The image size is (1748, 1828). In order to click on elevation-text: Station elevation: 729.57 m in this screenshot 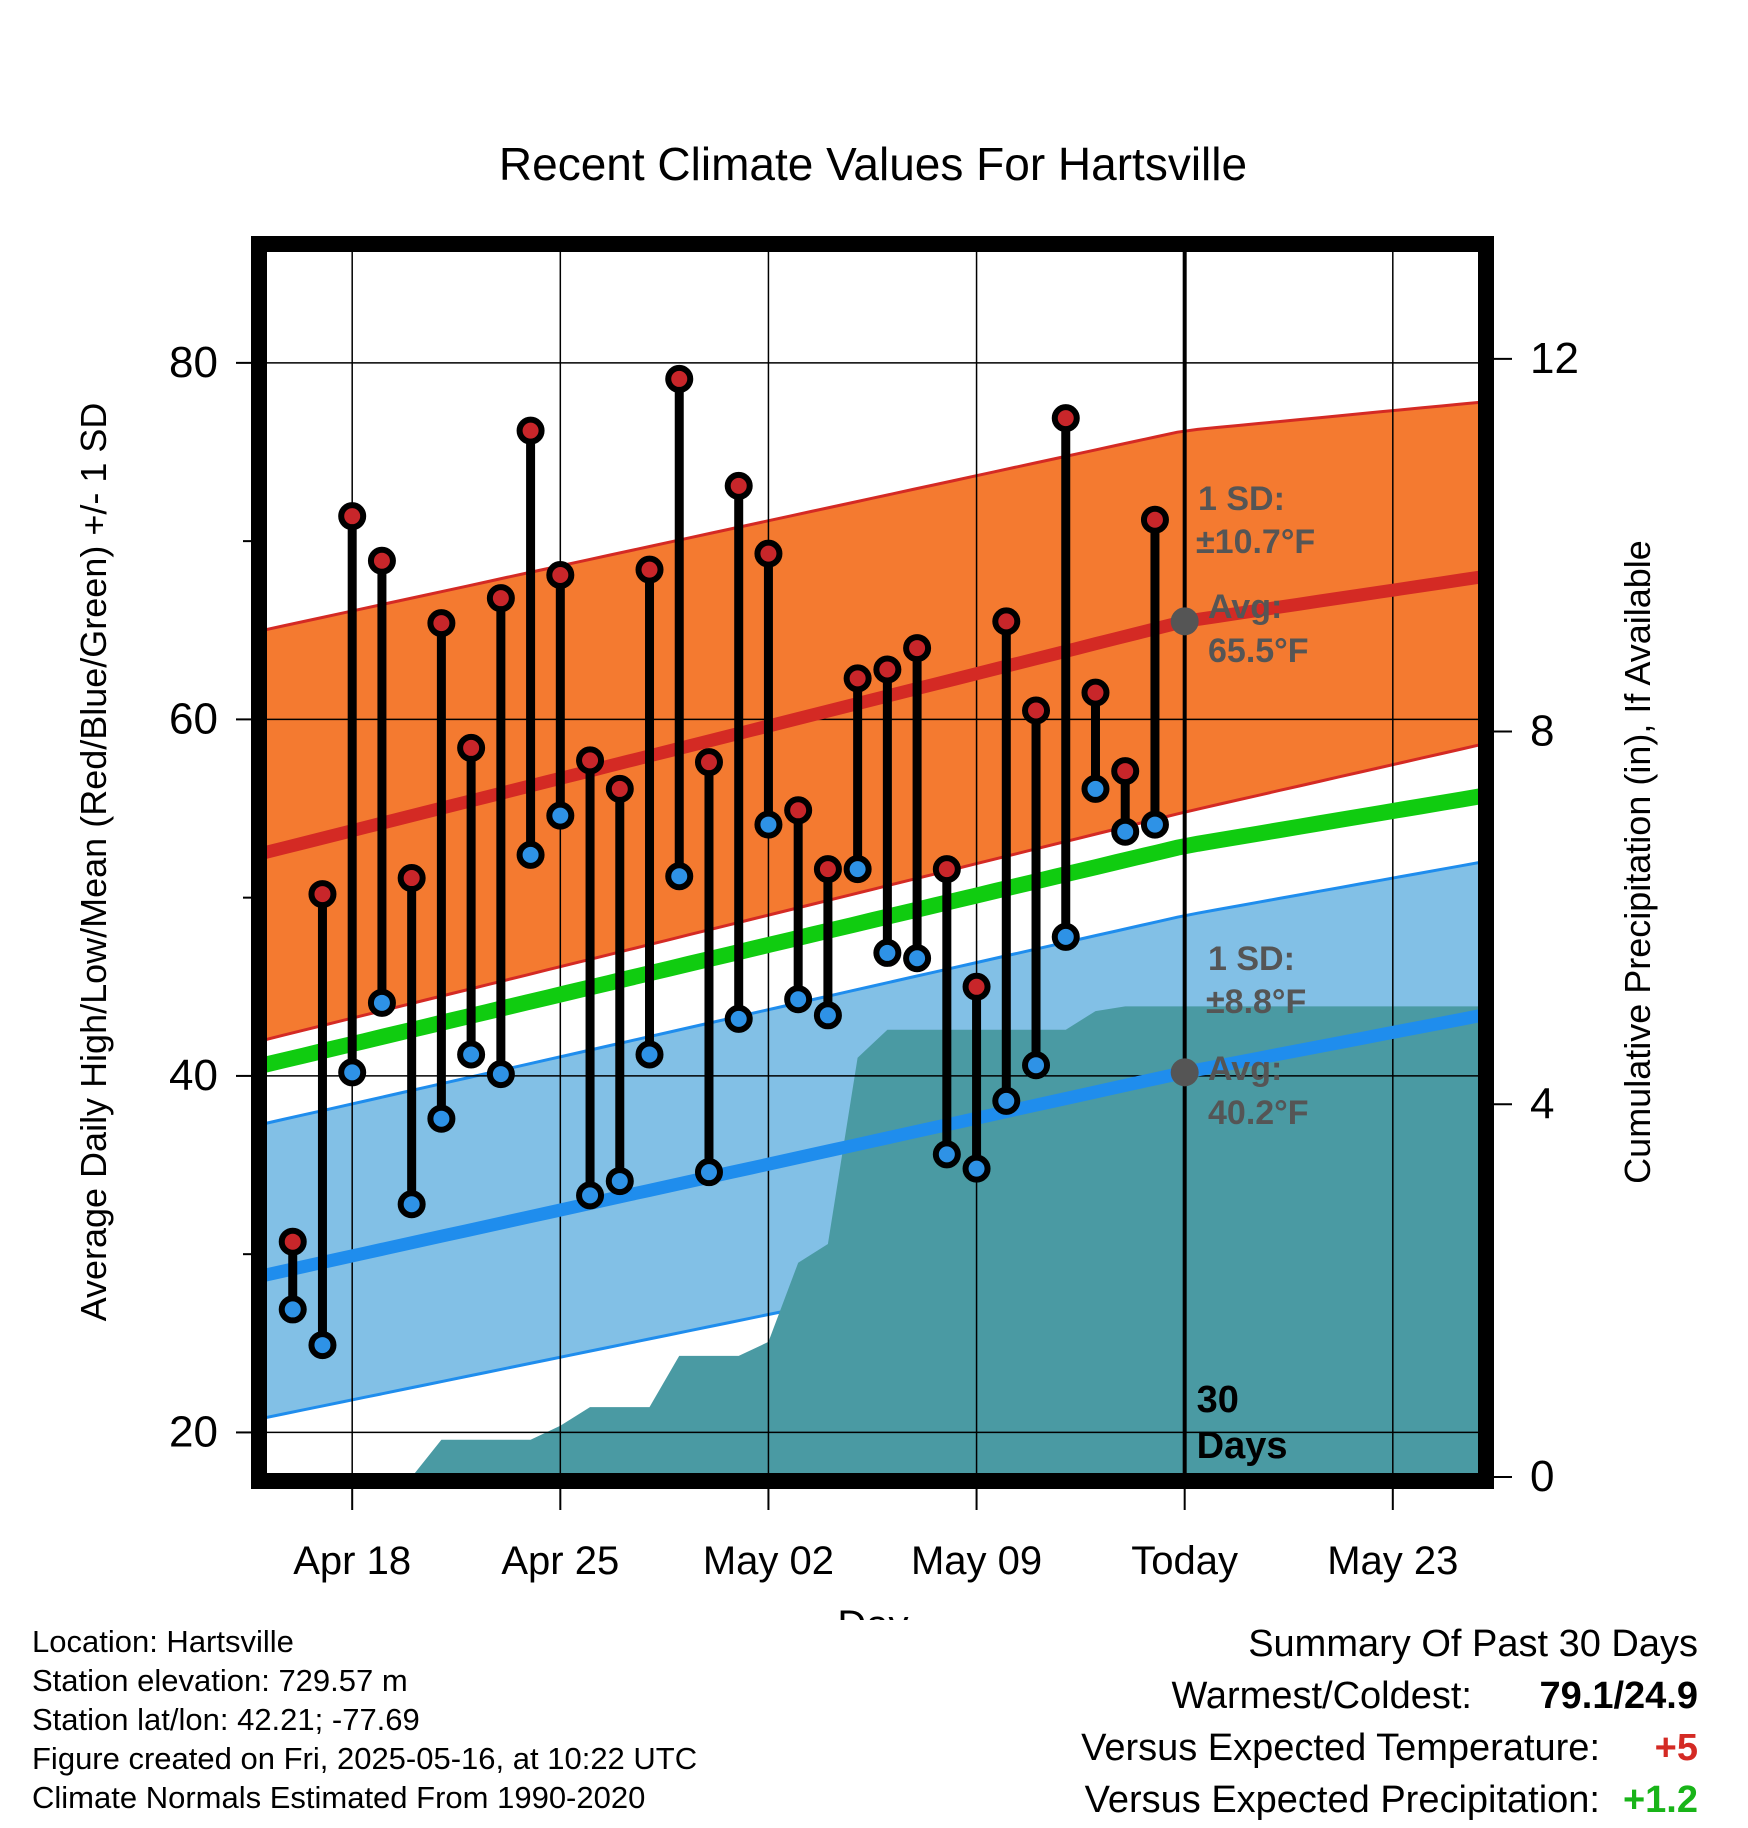, I will do `click(220, 1680)`.